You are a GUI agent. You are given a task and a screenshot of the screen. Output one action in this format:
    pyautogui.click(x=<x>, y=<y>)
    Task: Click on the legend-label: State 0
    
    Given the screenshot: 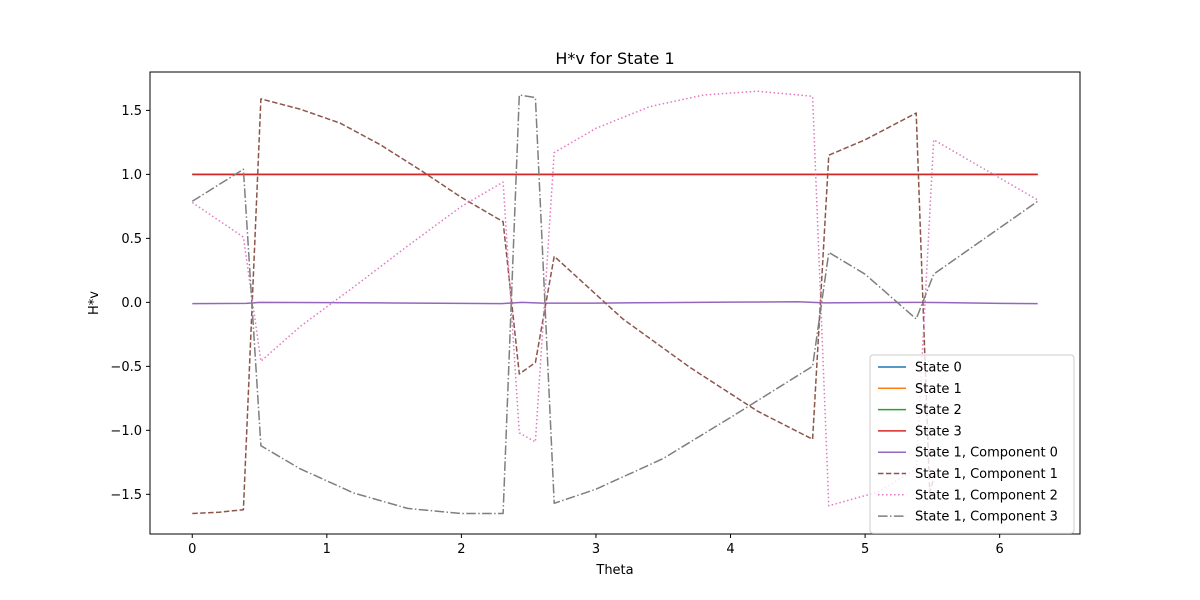 What is the action you would take?
    pyautogui.click(x=938, y=368)
    